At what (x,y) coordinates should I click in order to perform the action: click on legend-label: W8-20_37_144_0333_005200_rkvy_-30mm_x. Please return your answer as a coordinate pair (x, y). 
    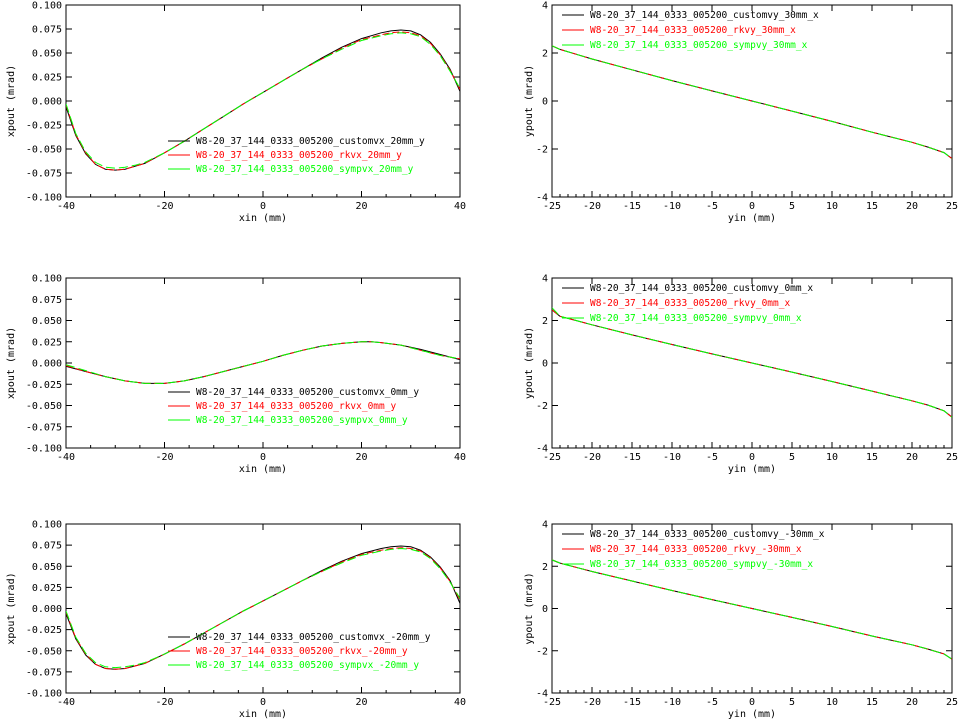
    Looking at the image, I should click on (696, 549).